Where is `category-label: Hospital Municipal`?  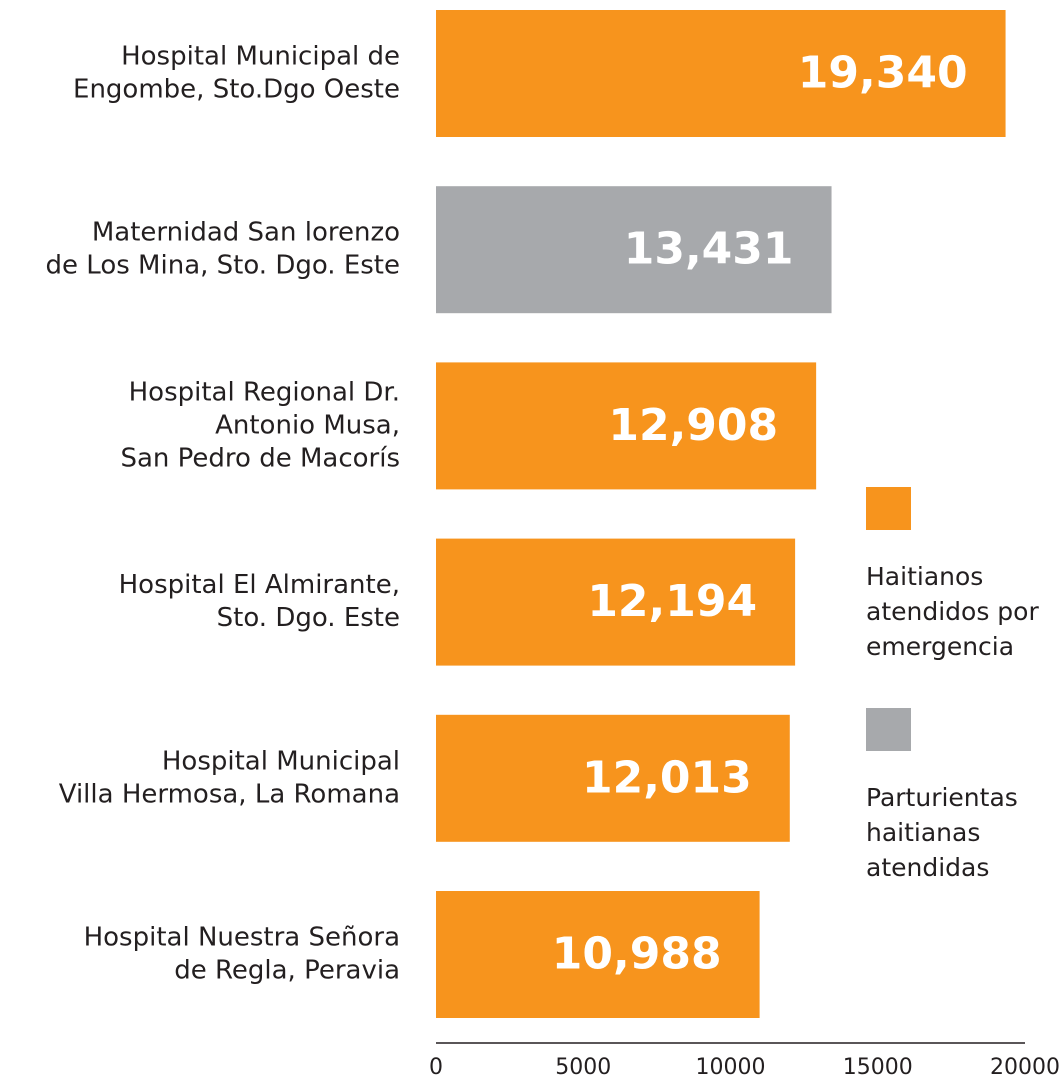
category-label: Hospital Municipal is located at coordinates (281, 761).